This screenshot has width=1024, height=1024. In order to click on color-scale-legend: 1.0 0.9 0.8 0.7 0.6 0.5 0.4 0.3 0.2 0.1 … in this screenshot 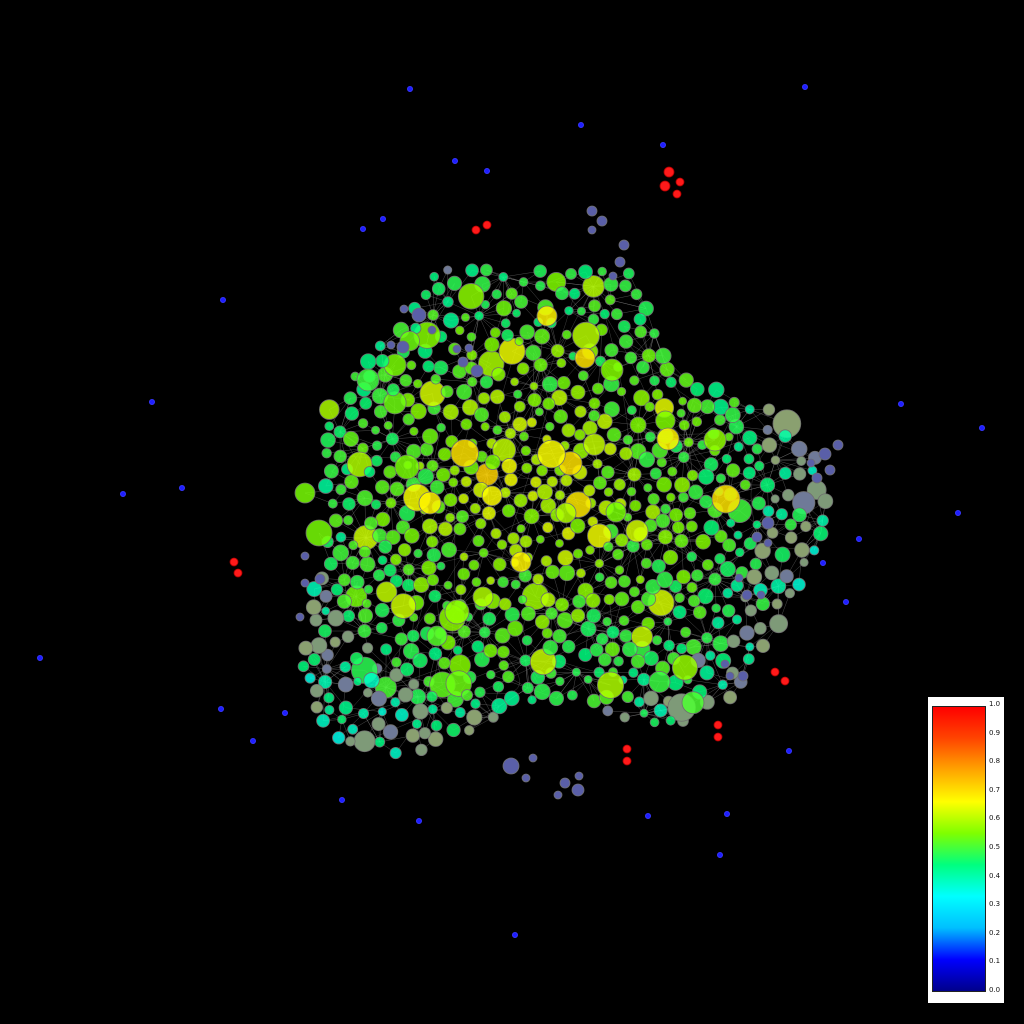, I will do `click(966, 850)`.